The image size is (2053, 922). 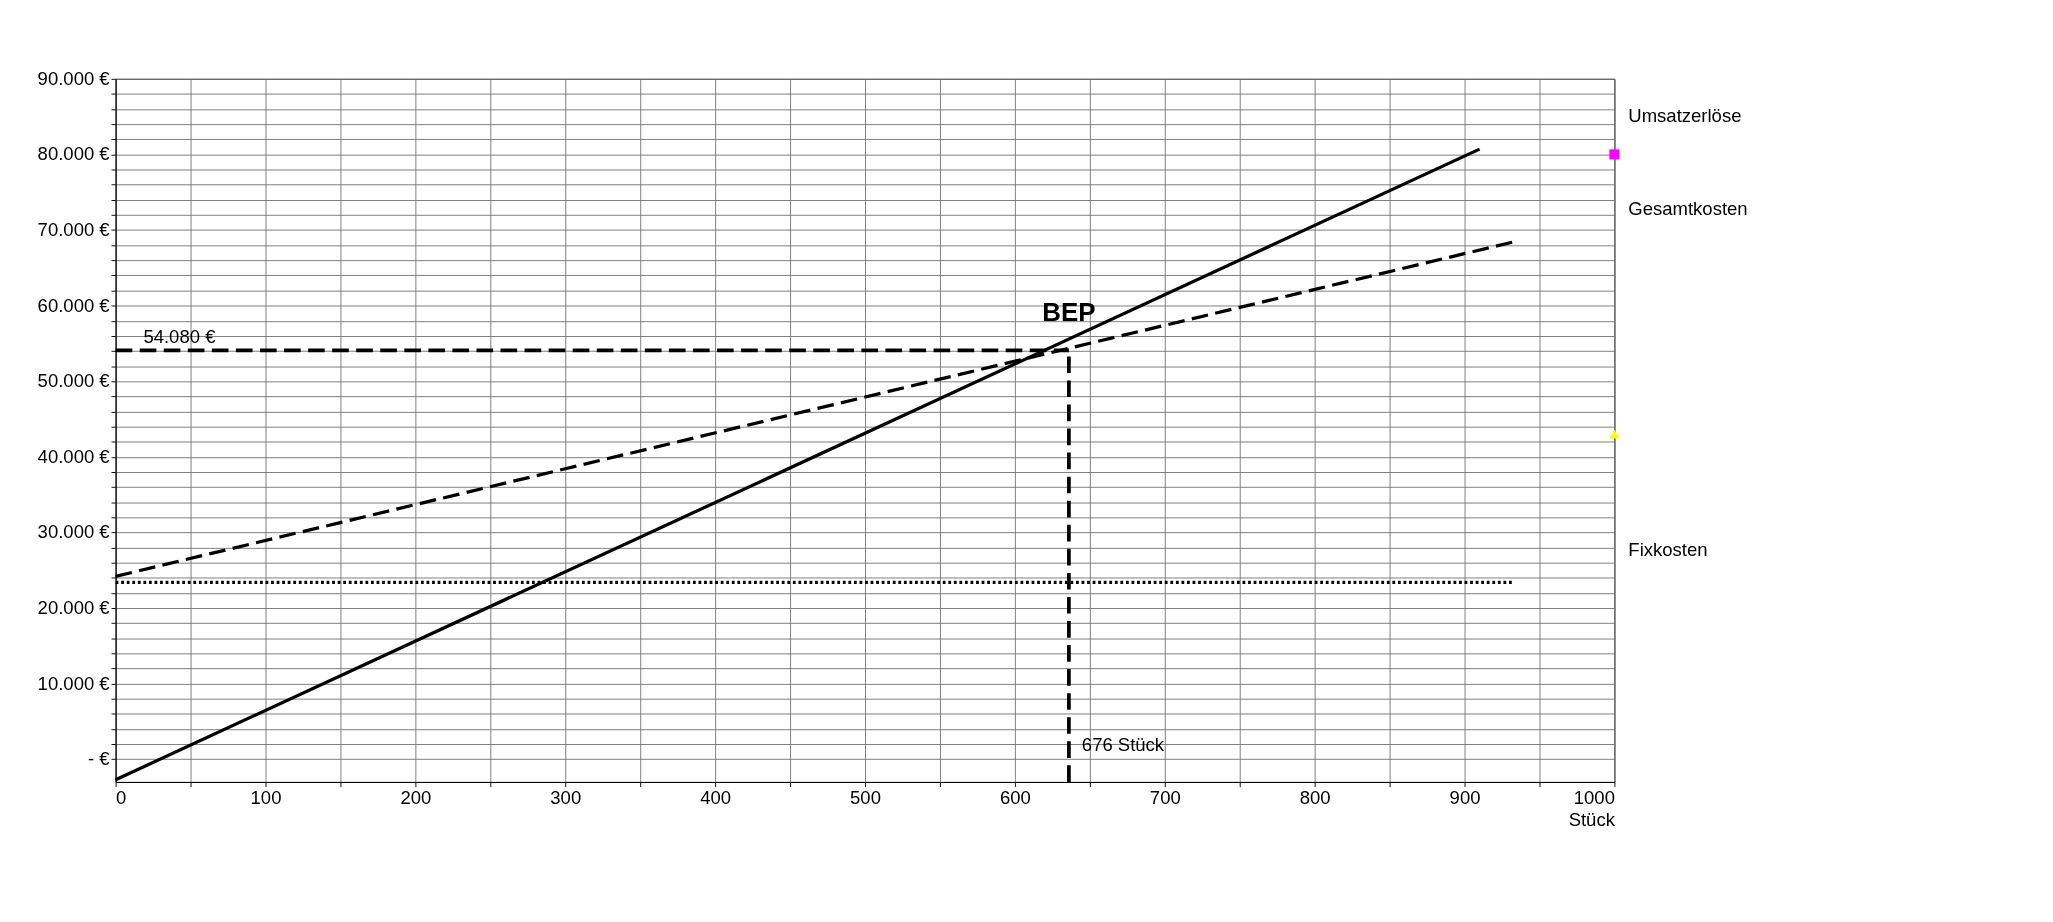 I want to click on y-tick-label: 40.000 €, so click(x=74, y=456).